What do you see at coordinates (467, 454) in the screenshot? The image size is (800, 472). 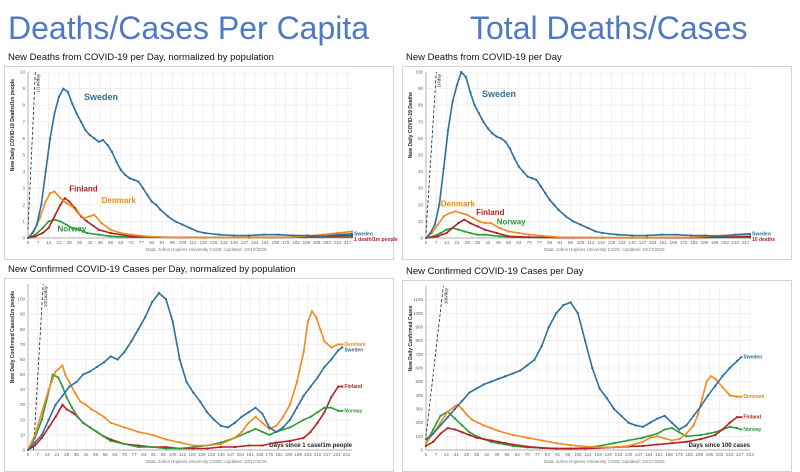 I see `x-tick-label: 28` at bounding box center [467, 454].